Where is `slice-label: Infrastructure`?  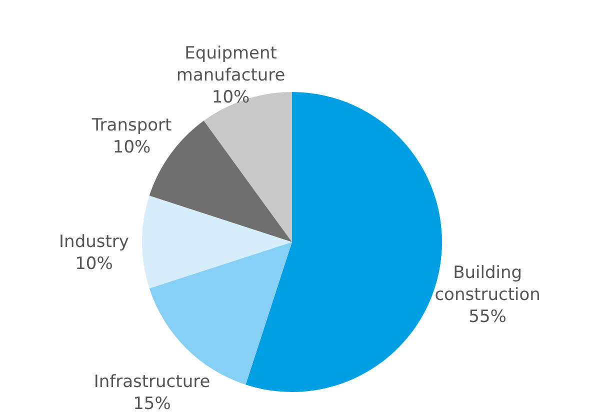 slice-label: Infrastructure is located at coordinates (152, 382).